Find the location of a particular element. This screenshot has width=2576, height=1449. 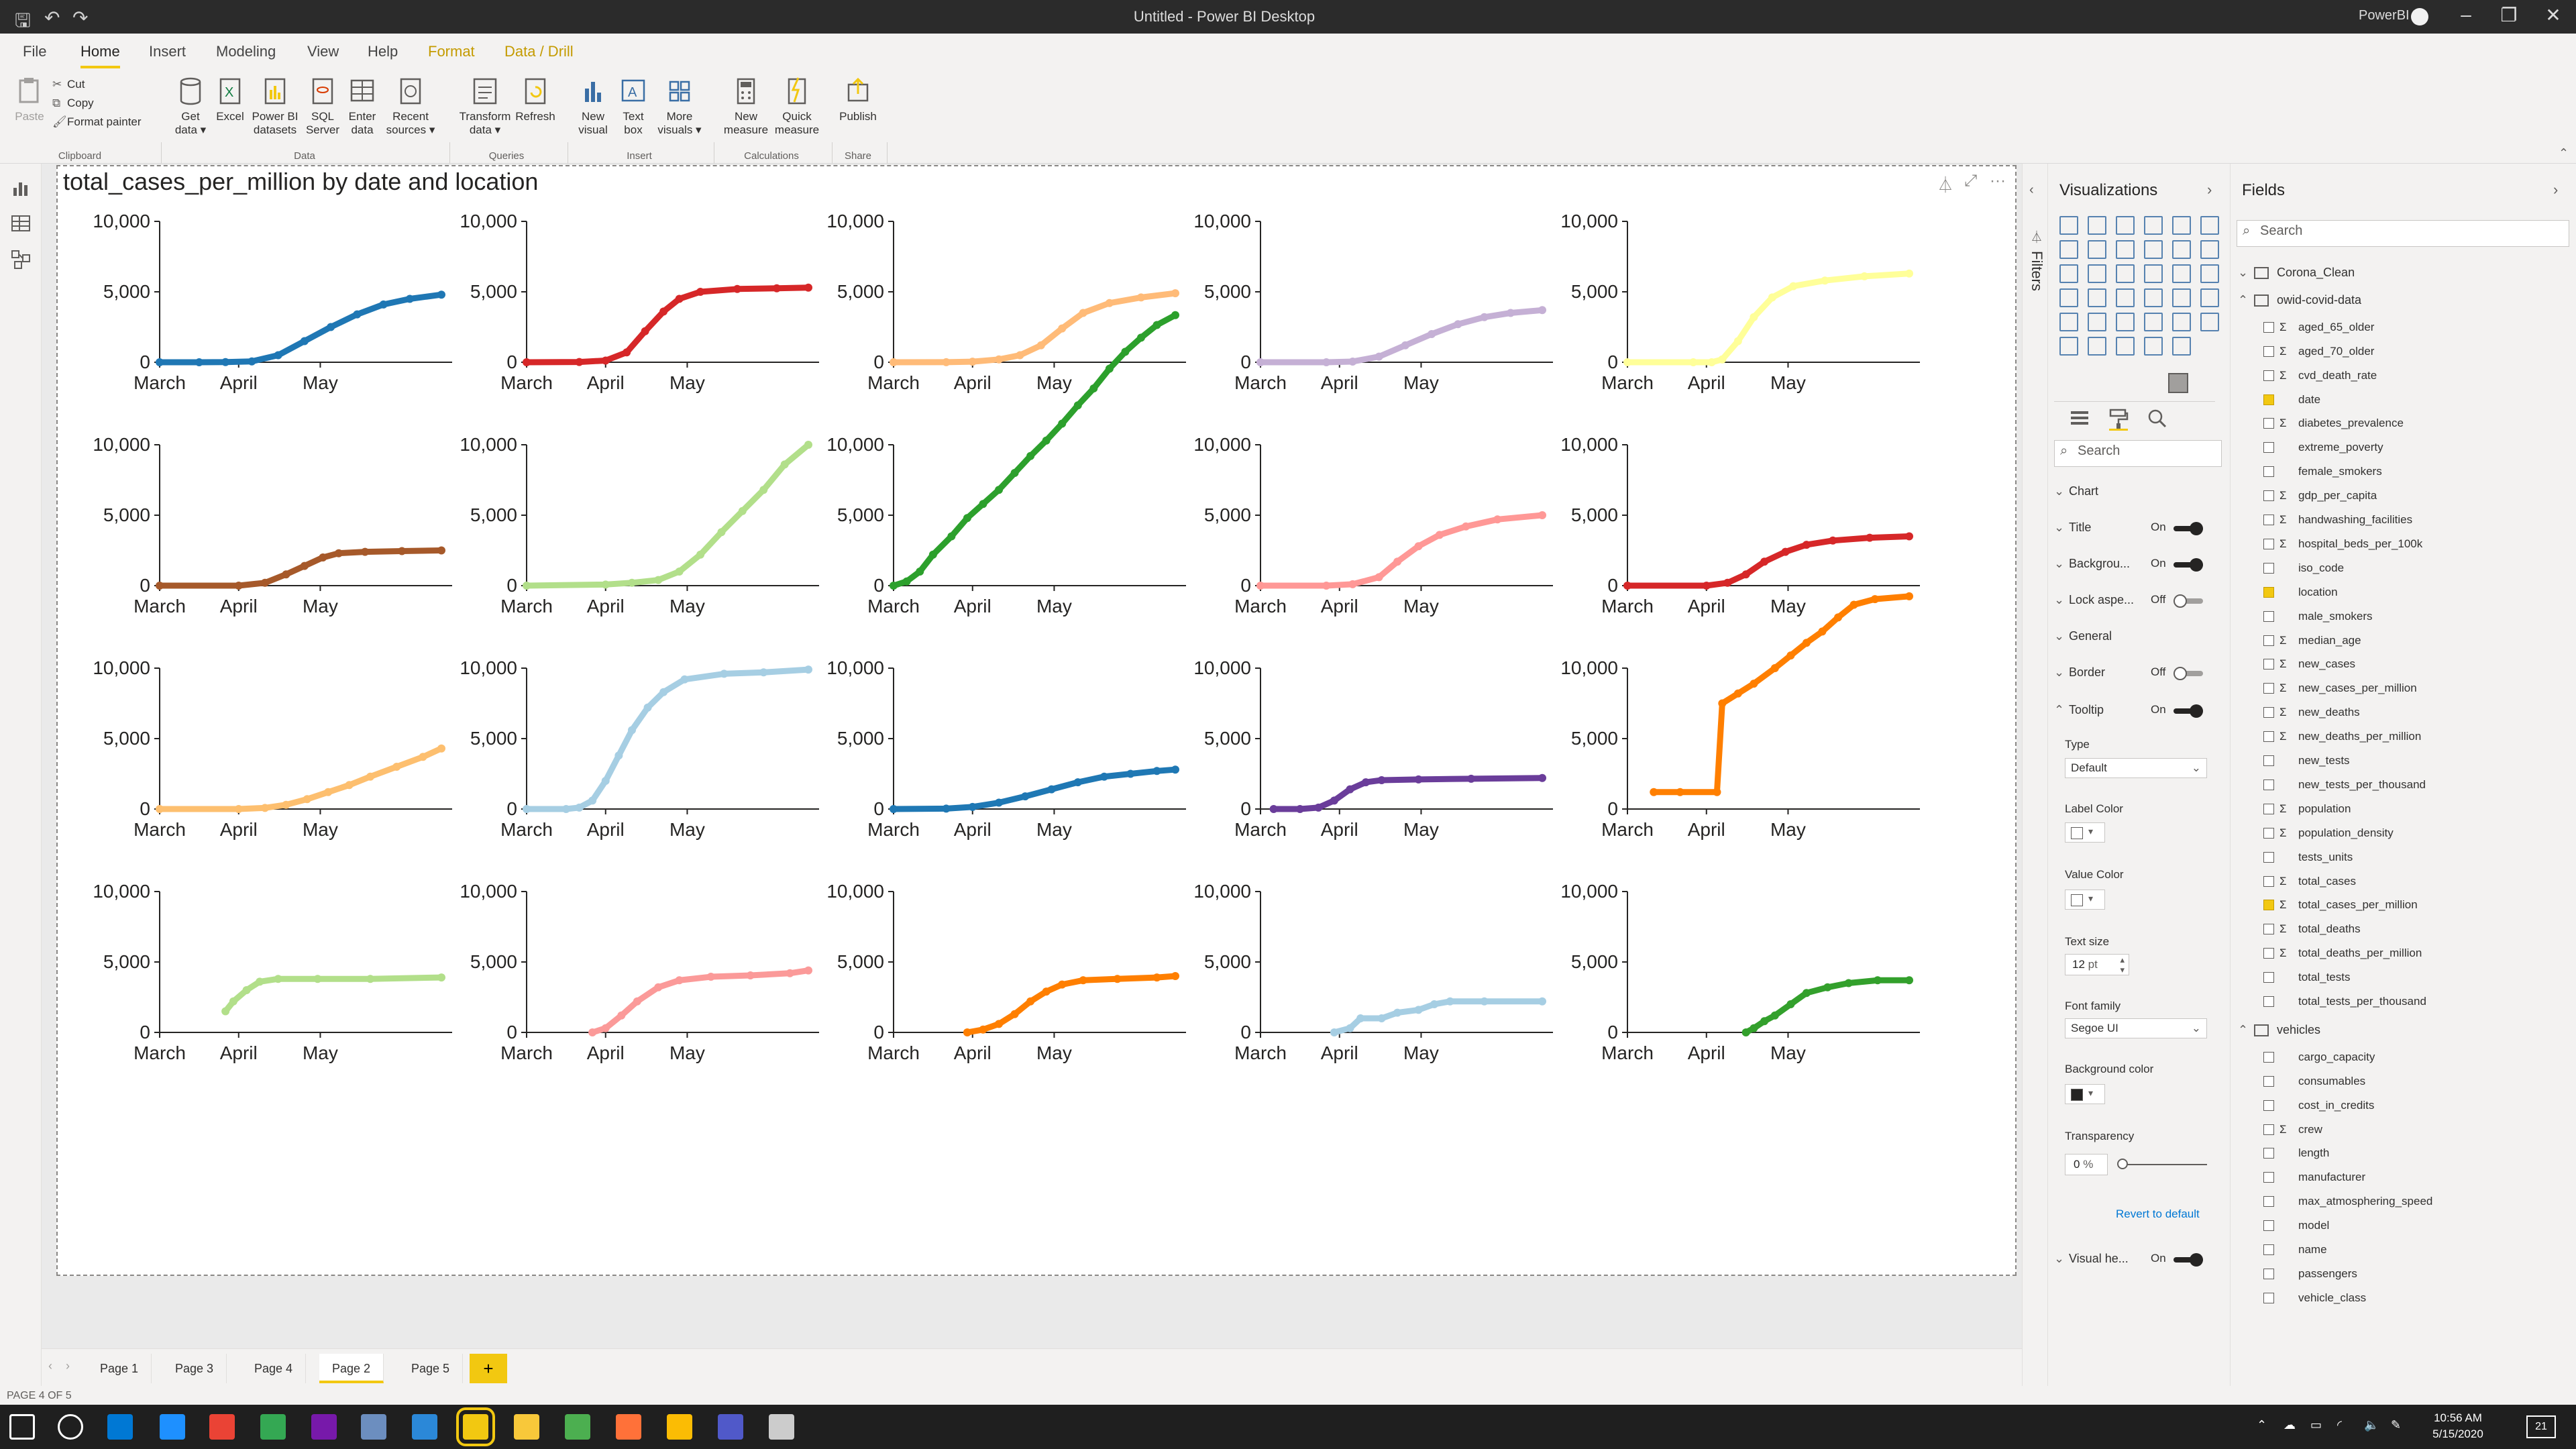

firefox-icon is located at coordinates (628, 1427).